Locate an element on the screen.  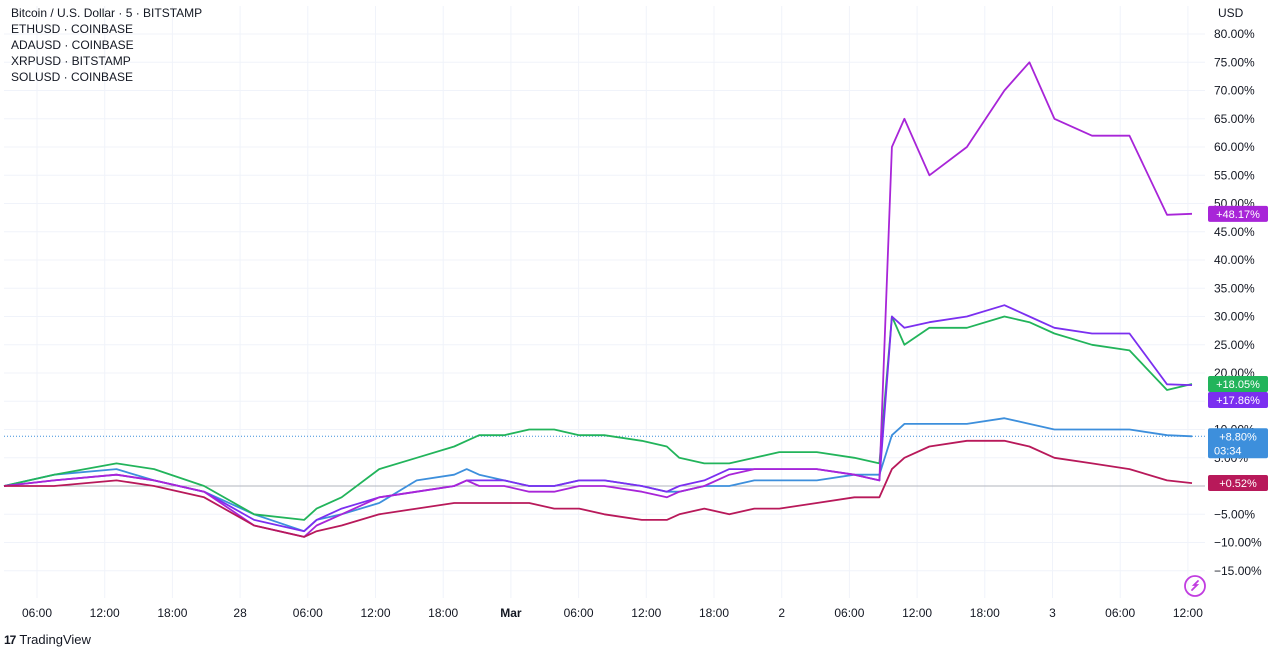
compare-icon is located at coordinates (1195, 586).